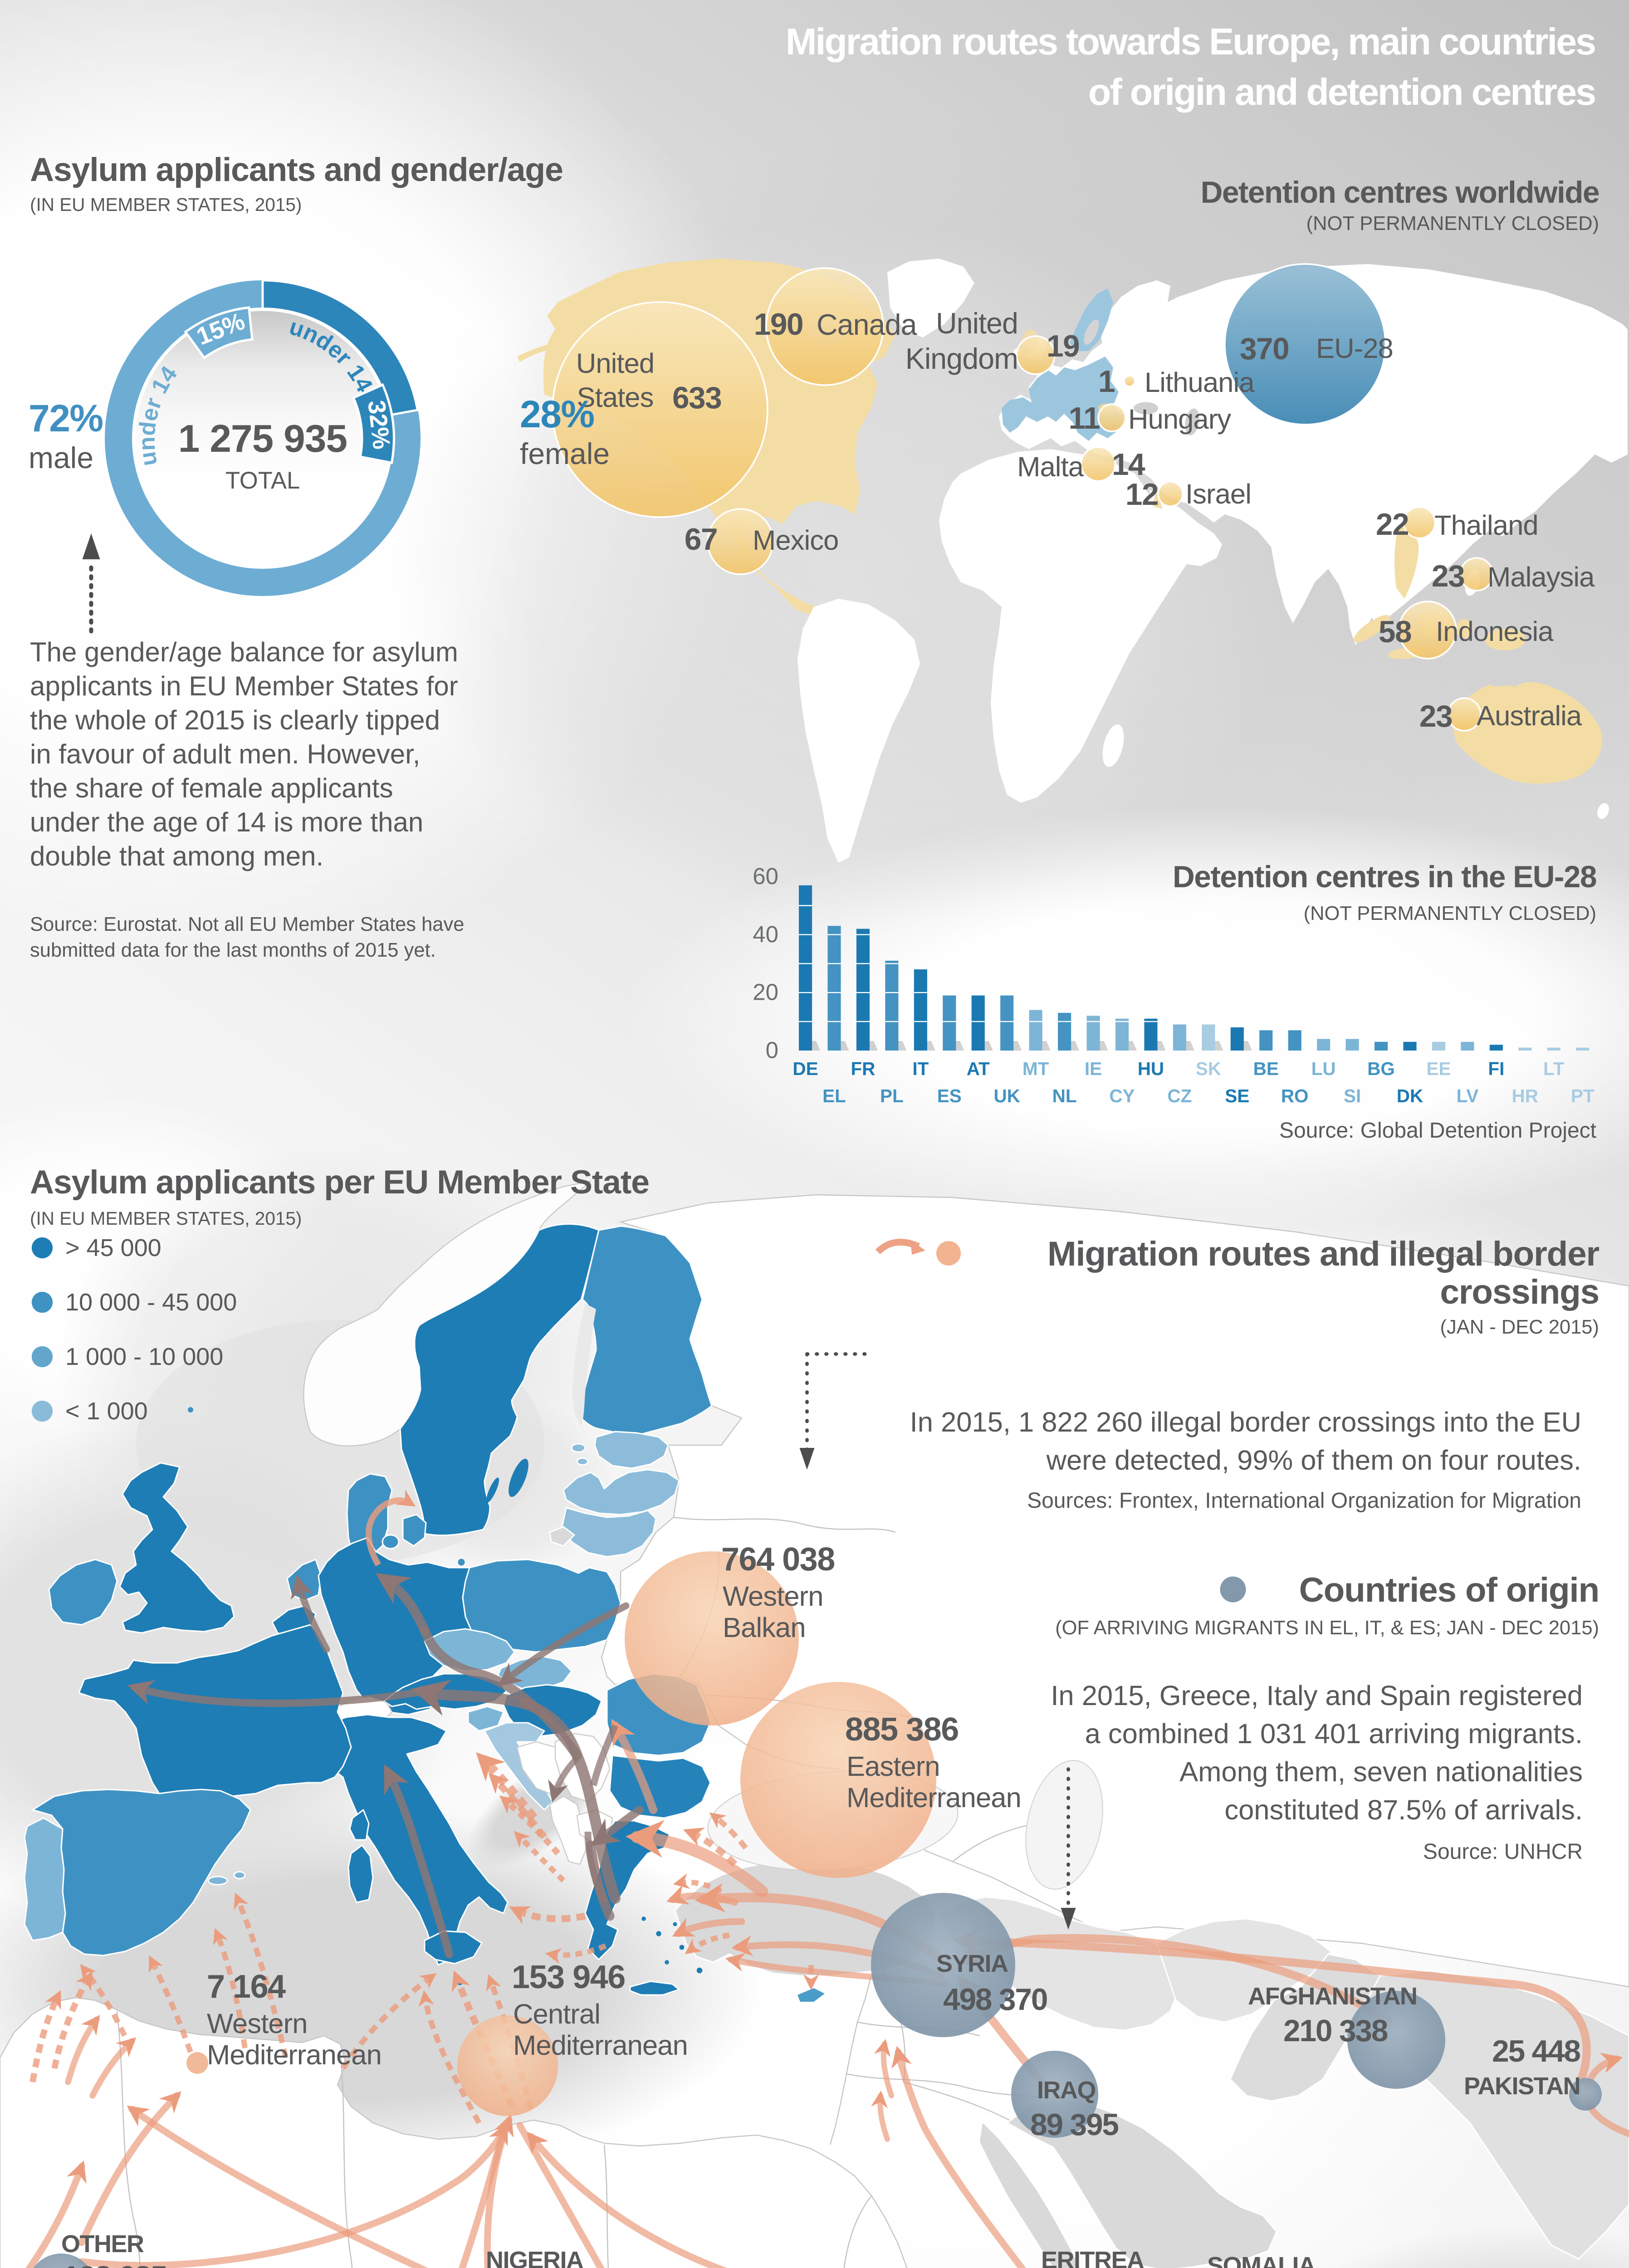  Describe the element at coordinates (765, 876) in the screenshot. I see `svg-text: 60` at that location.